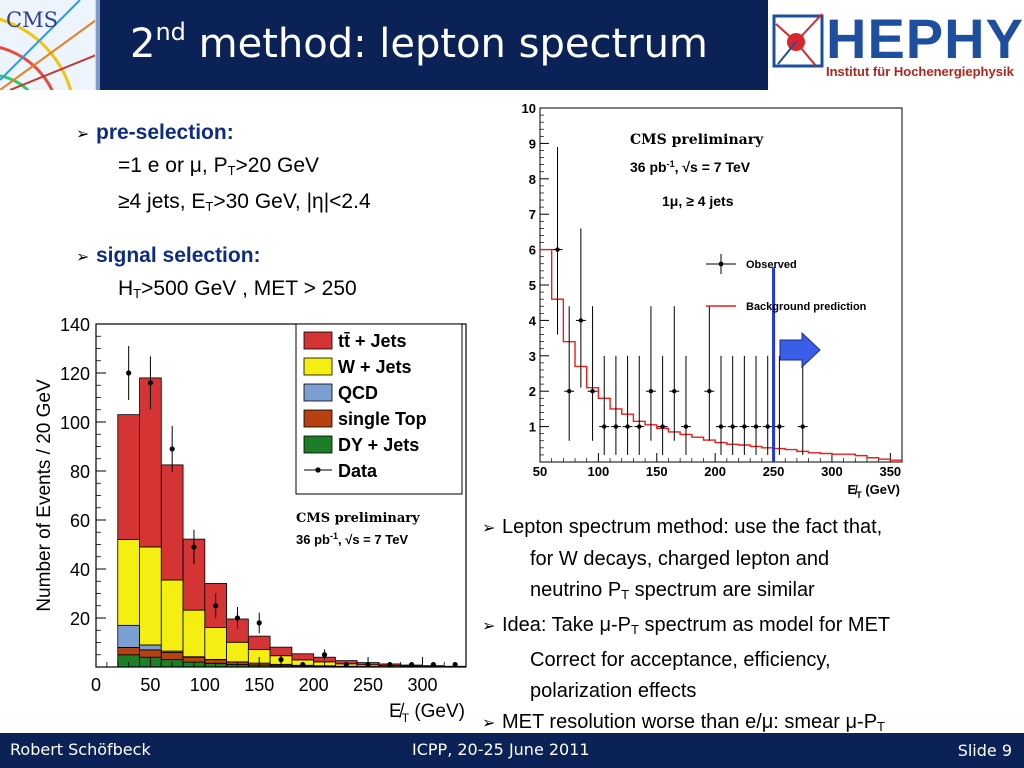 The width and height of the screenshot is (1024, 768). I want to click on footer-slide-number: Slide 9, so click(984, 750).